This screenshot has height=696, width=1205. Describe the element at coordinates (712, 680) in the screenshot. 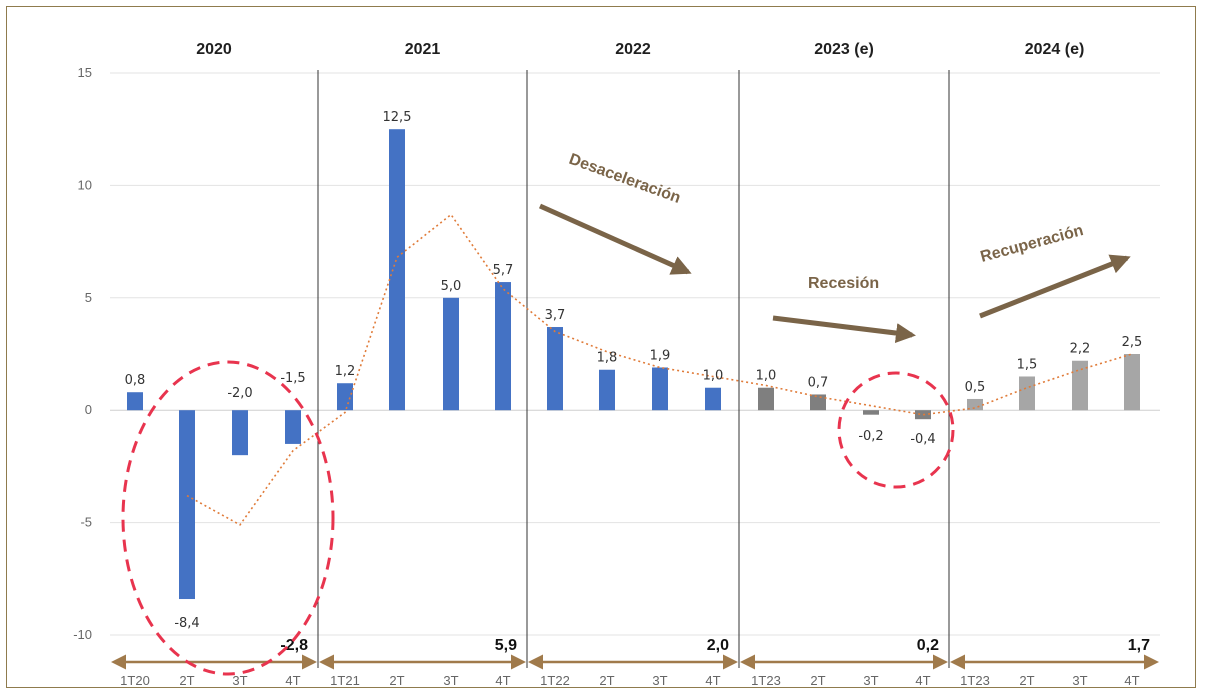

I see `x-tick-label-11: 4T` at that location.